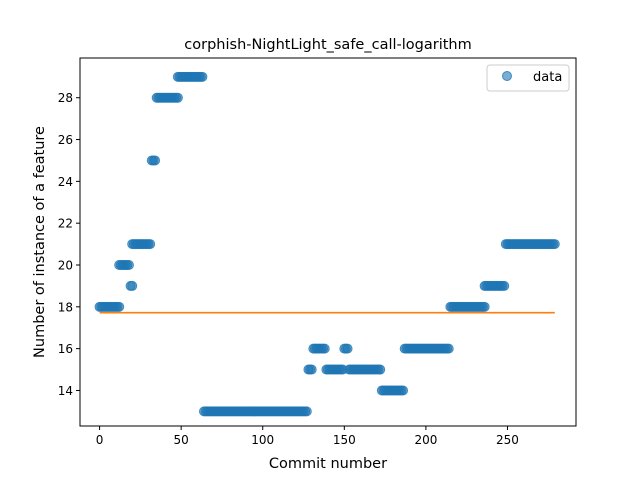  Describe the element at coordinates (327, 45) in the screenshot. I see `chart-title: corphish-NightLight_safe_call-logarithm` at that location.